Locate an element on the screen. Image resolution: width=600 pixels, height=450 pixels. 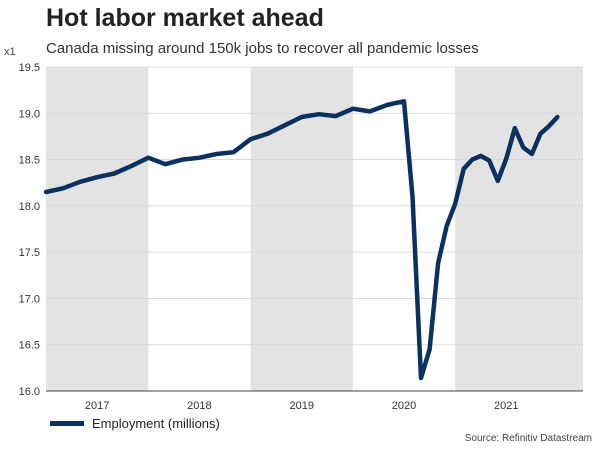
x-tick-label-0: 2017 is located at coordinates (97, 406).